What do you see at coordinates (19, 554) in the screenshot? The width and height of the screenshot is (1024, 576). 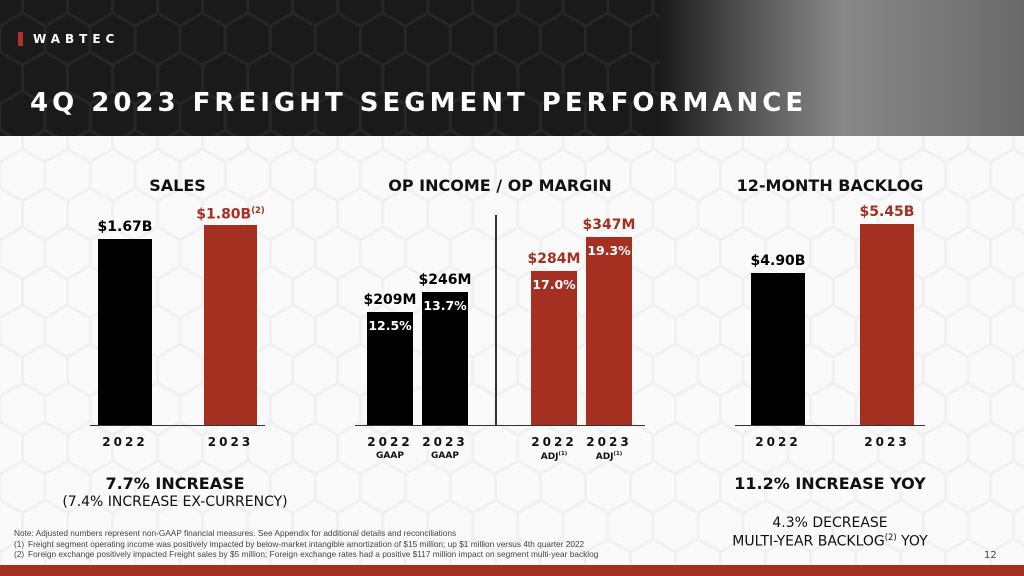 I see `note-index: (2)` at bounding box center [19, 554].